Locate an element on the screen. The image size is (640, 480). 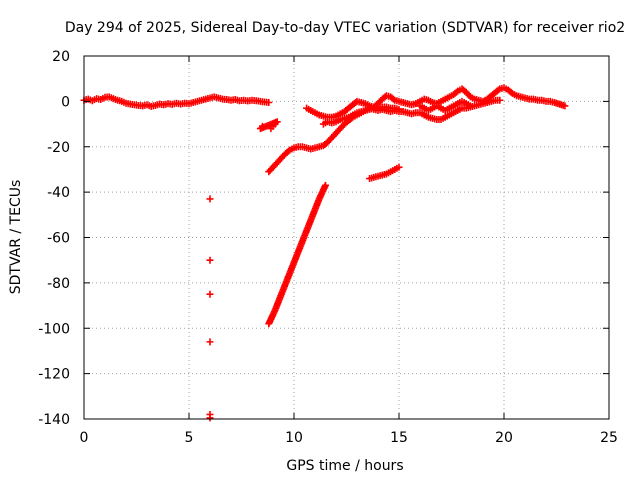
y-tick-label: -20 is located at coordinates (58, 148).